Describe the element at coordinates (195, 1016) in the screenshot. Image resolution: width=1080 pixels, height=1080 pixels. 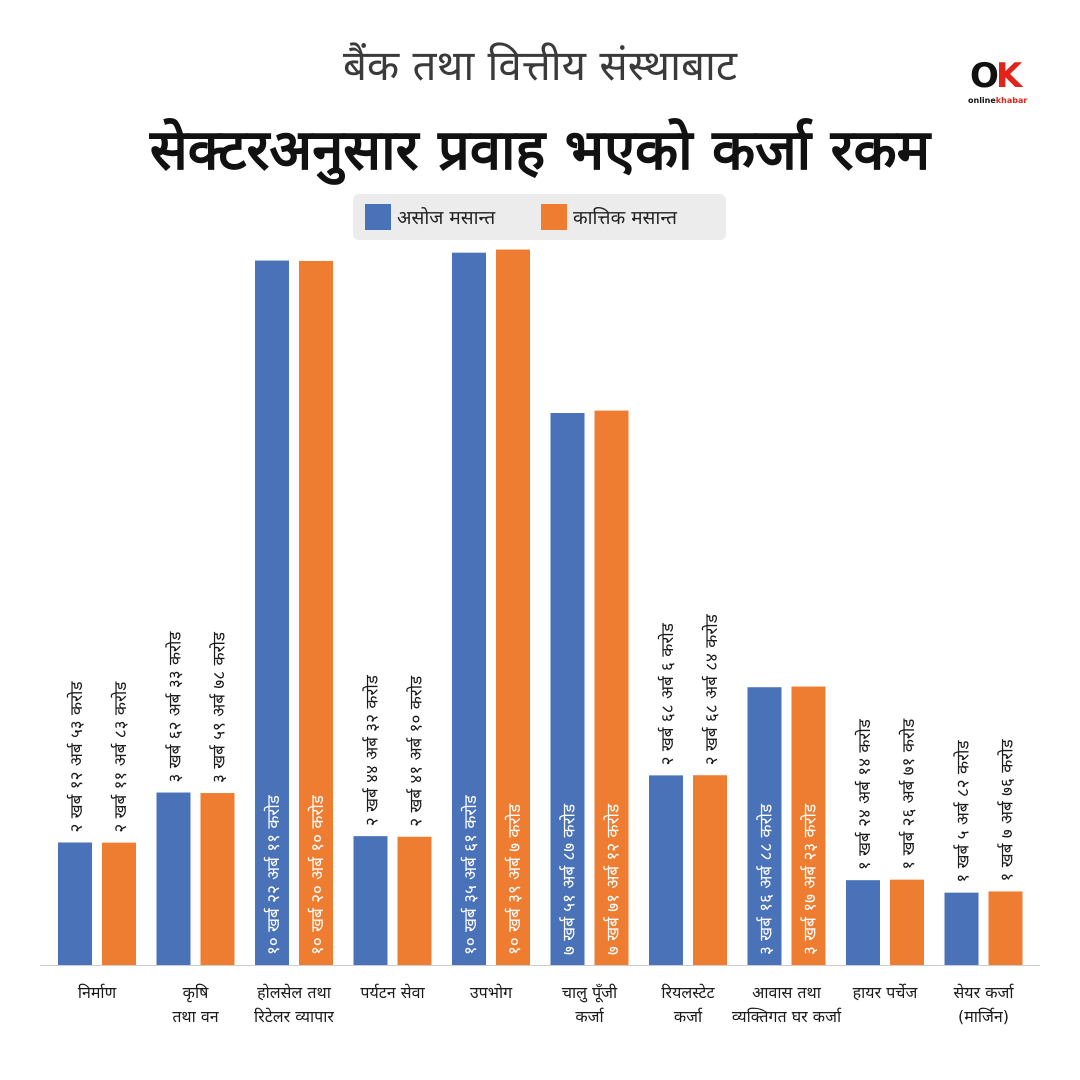
I see `category-label-1-1: तथा वन` at that location.